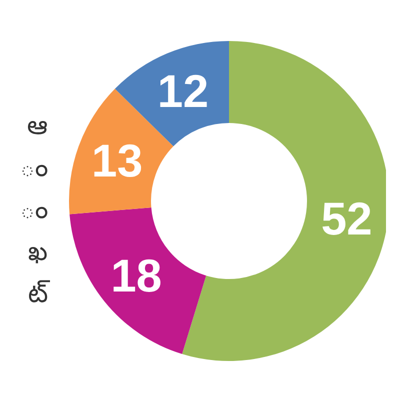  I want to click on data-label: 12, so click(183, 91).